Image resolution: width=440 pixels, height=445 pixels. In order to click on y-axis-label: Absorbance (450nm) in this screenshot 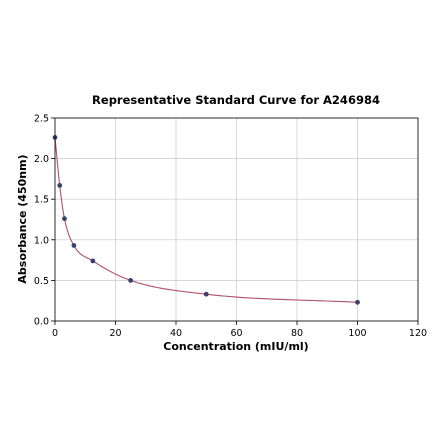, I will do `click(22, 218)`.